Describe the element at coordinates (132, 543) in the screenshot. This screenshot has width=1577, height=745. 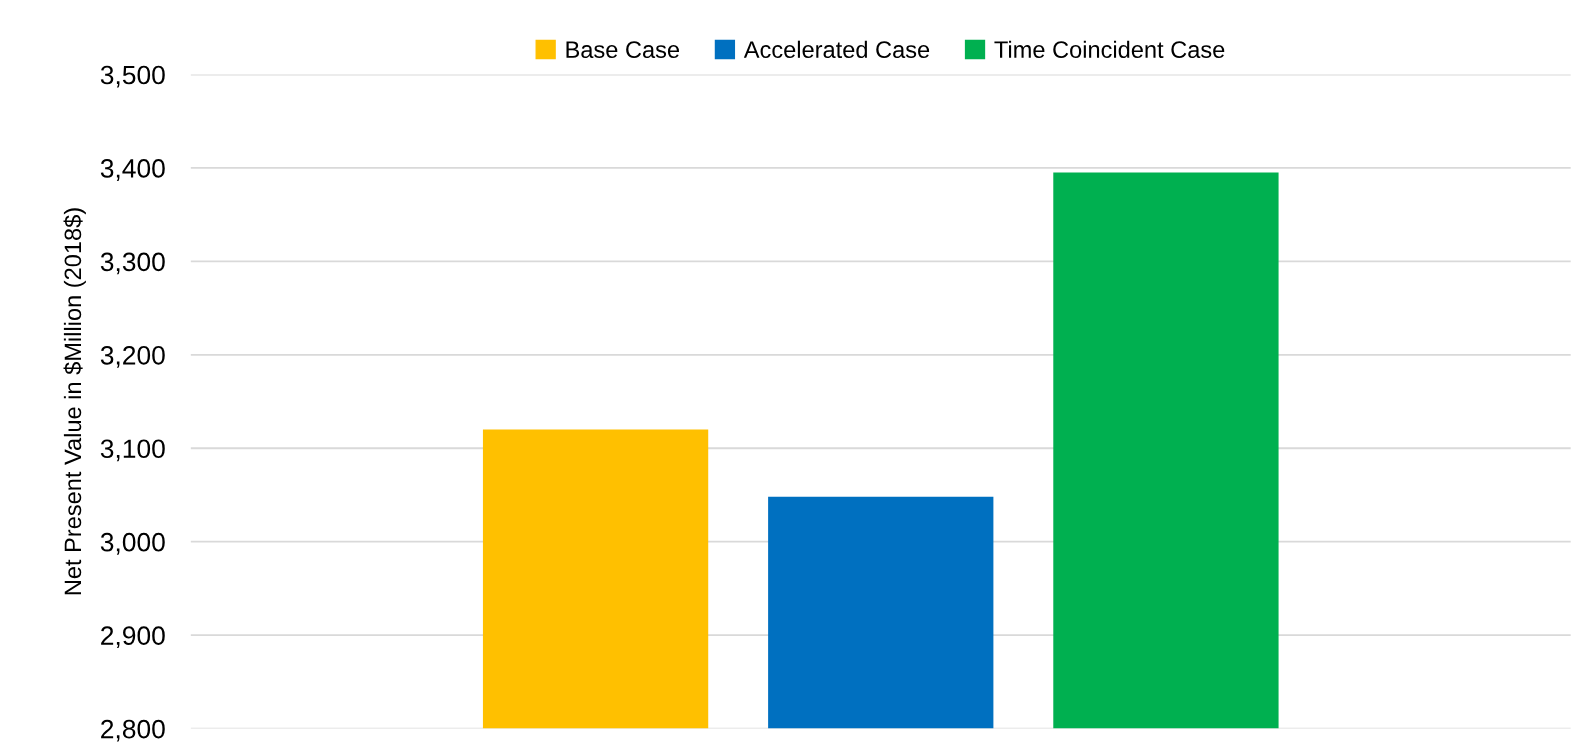
I see `y-tick-label: 3,000` at that location.